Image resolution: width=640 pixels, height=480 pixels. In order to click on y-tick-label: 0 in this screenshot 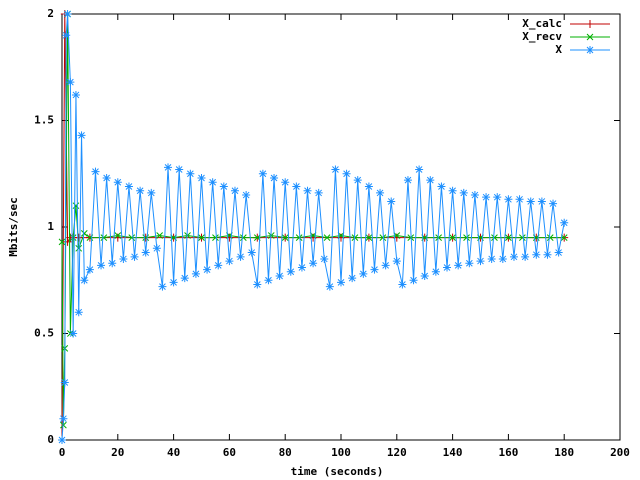, I will do `click(50, 439)`.